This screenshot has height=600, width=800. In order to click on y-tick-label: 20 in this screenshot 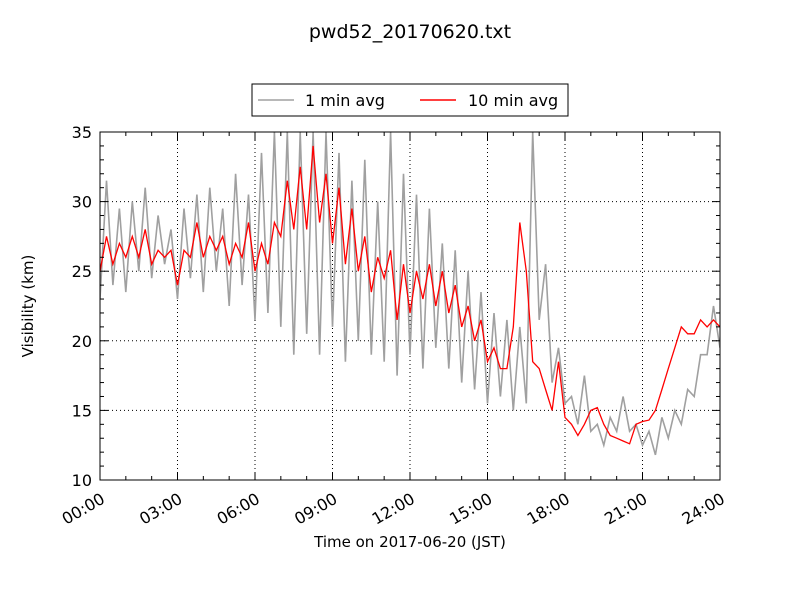, I will do `click(82, 341)`.